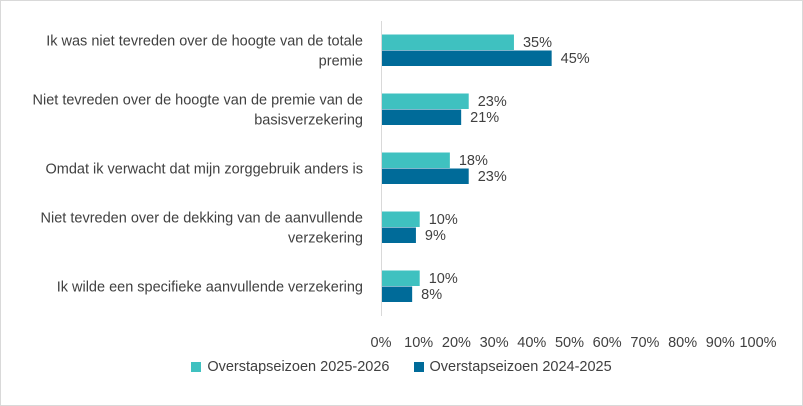 This screenshot has width=803, height=406. What do you see at coordinates (431, 295) in the screenshot?
I see `data-label-series-2: 8%` at bounding box center [431, 295].